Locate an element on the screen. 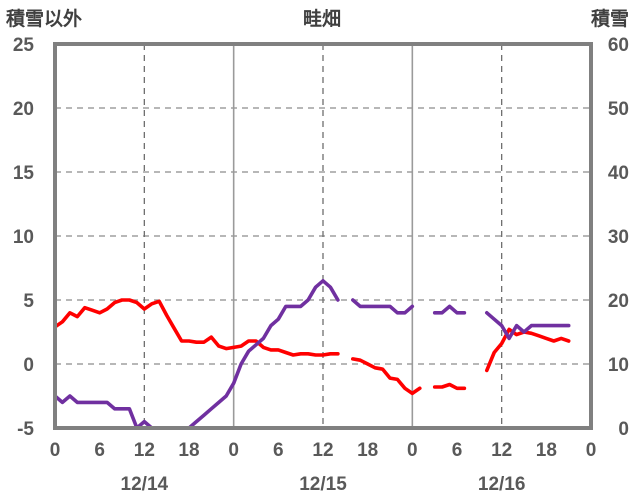 The height and width of the screenshot is (501, 636). y-left-label: 積雪以外 is located at coordinates (44, 18).